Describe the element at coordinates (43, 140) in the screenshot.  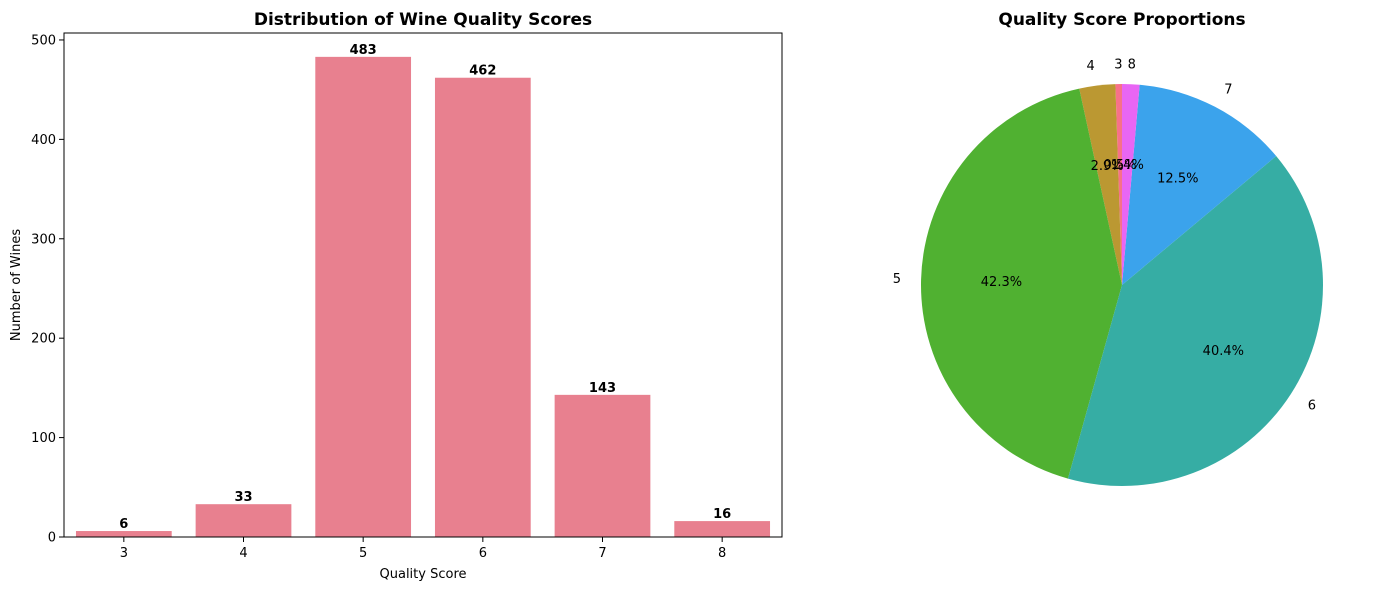
I see `y-tick-label: 400` at that location.